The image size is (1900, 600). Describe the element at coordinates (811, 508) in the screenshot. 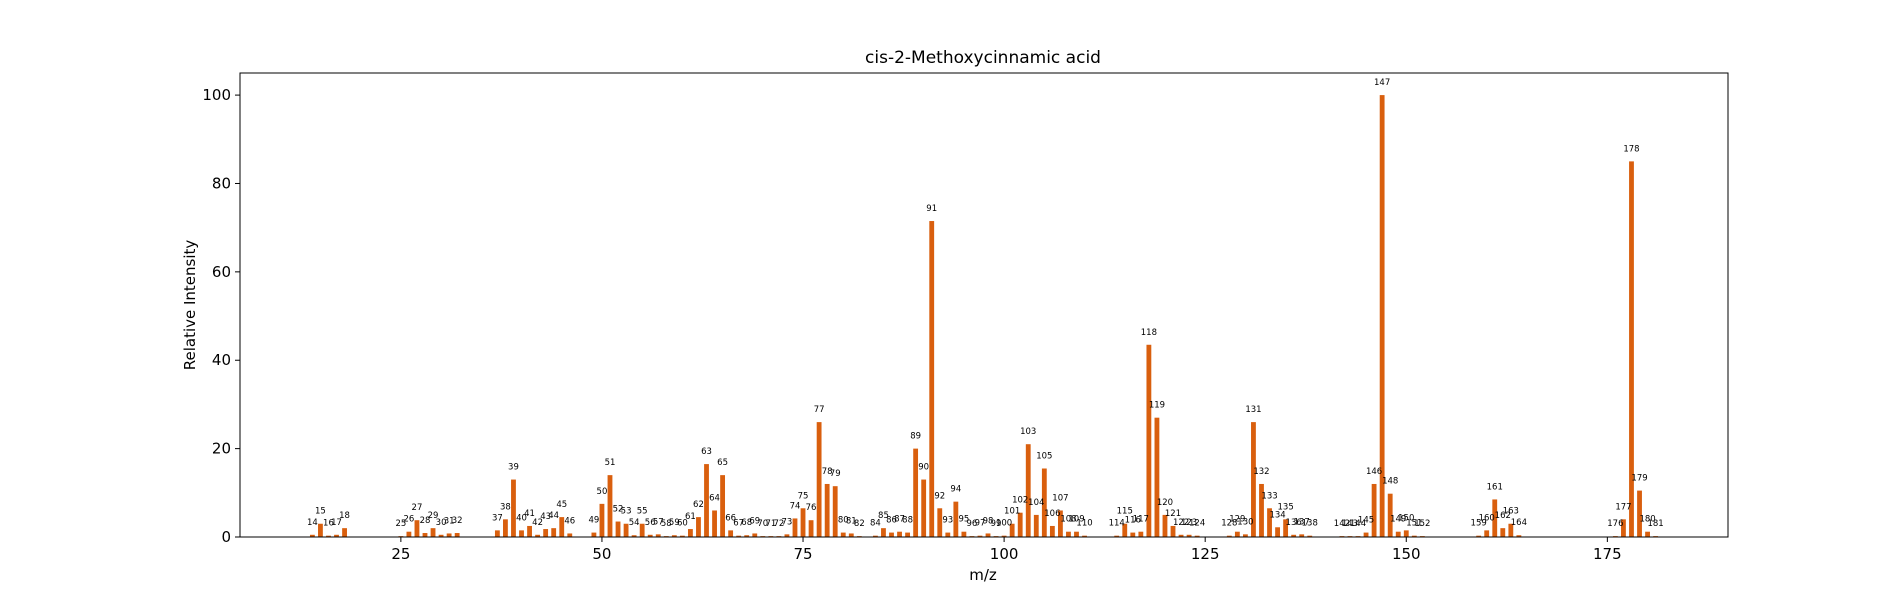

I see `bar-label-mz-76: 76` at that location.